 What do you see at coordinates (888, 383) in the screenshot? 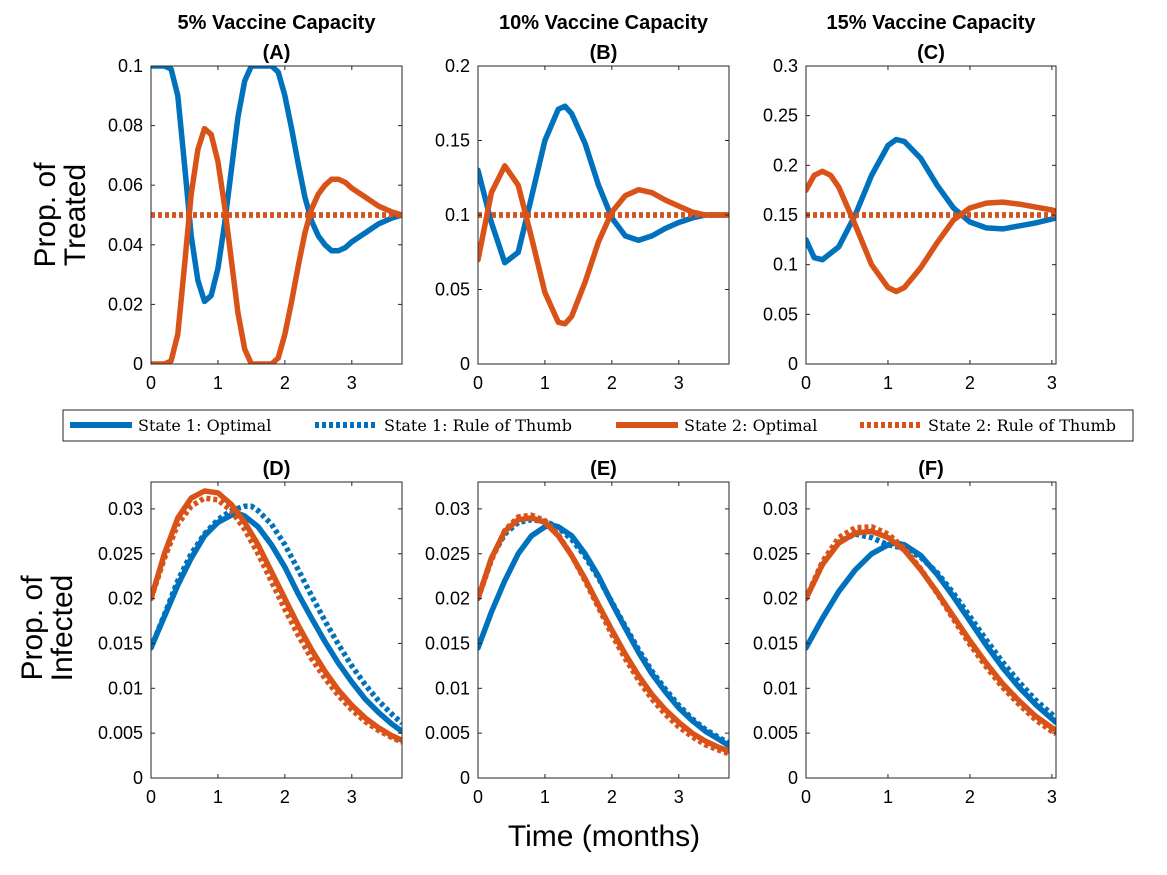
I see `panel-c-xtick-label: 1` at bounding box center [888, 383].